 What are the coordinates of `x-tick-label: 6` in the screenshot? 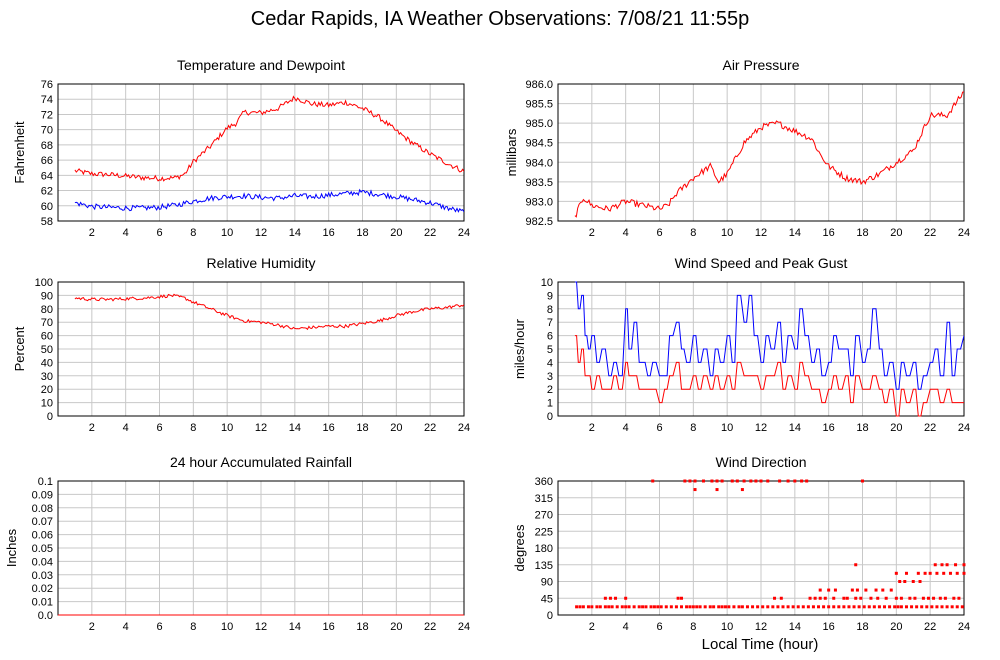 It's located at (159, 233).